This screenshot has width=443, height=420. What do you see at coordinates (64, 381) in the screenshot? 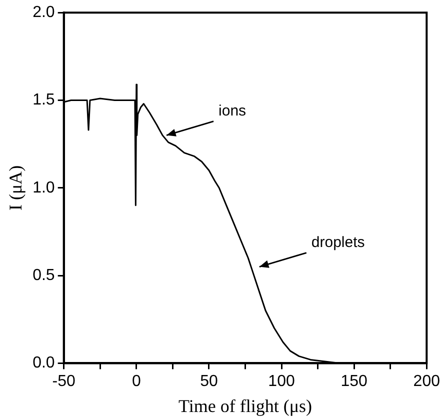
I see `x-tick-label: -50` at bounding box center [64, 381].